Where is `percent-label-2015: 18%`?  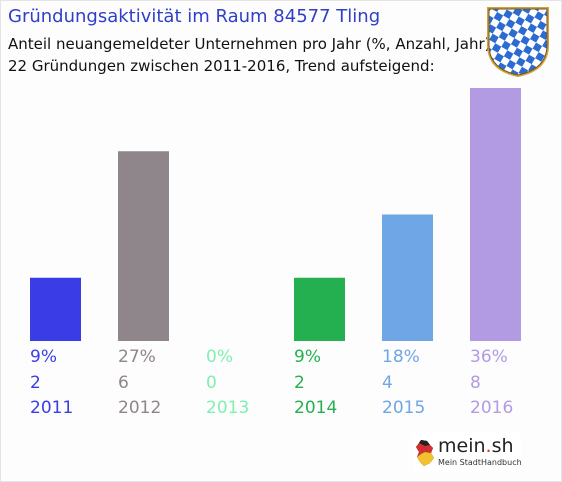 percent-label-2015: 18% is located at coordinates (401, 357).